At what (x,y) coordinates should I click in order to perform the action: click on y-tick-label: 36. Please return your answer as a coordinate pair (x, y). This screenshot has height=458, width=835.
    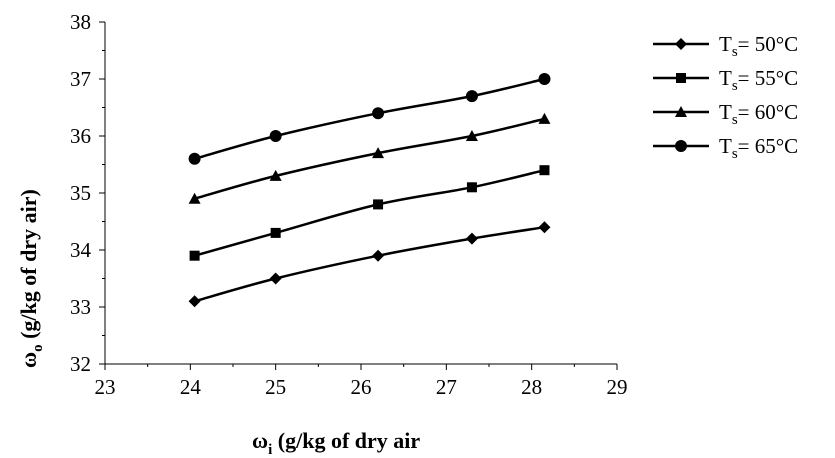
    Looking at the image, I should click on (80, 136).